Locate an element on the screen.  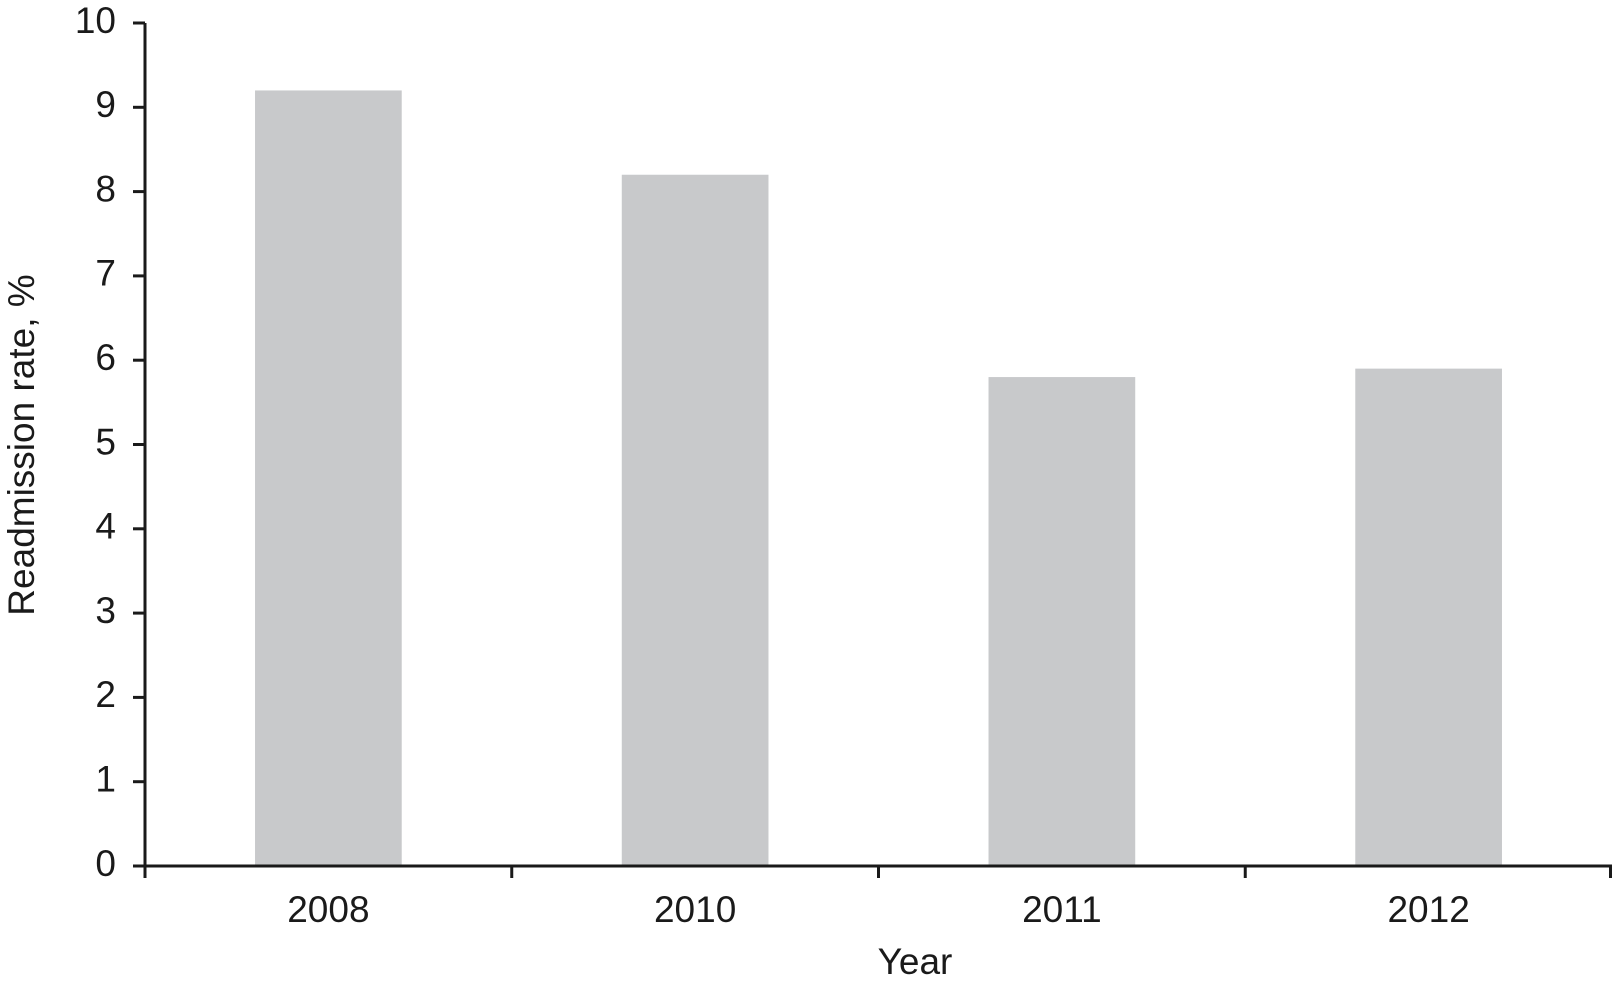
y-tick-label: 10 is located at coordinates (95, 20).